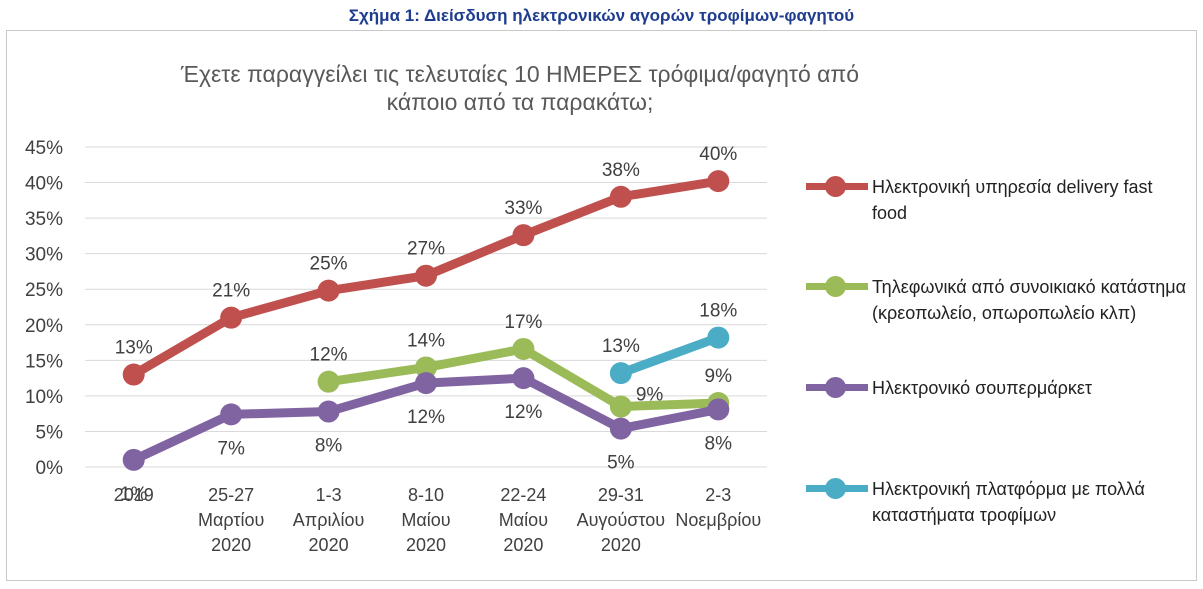 This screenshot has width=1203, height=589. What do you see at coordinates (523, 208) in the screenshot?
I see `data-label: 33%` at bounding box center [523, 208].